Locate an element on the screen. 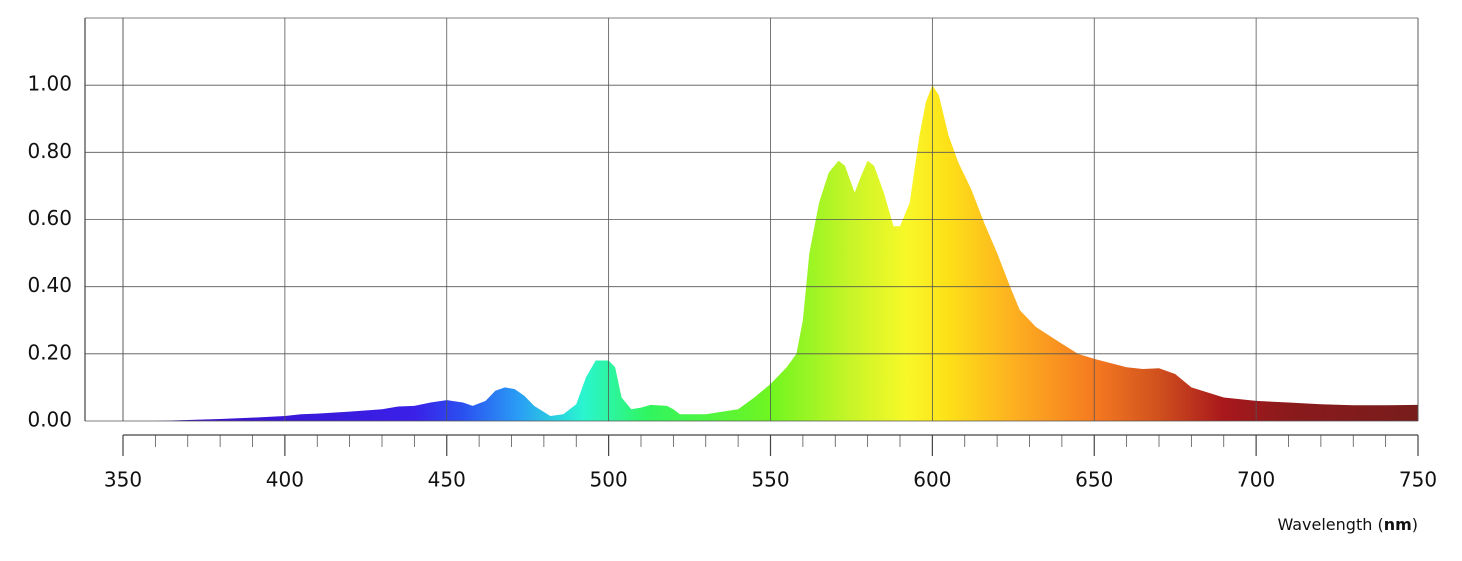 Image resolution: width=1462 pixels, height=561 pixels. x-tick-label: 650 is located at coordinates (1094, 480).